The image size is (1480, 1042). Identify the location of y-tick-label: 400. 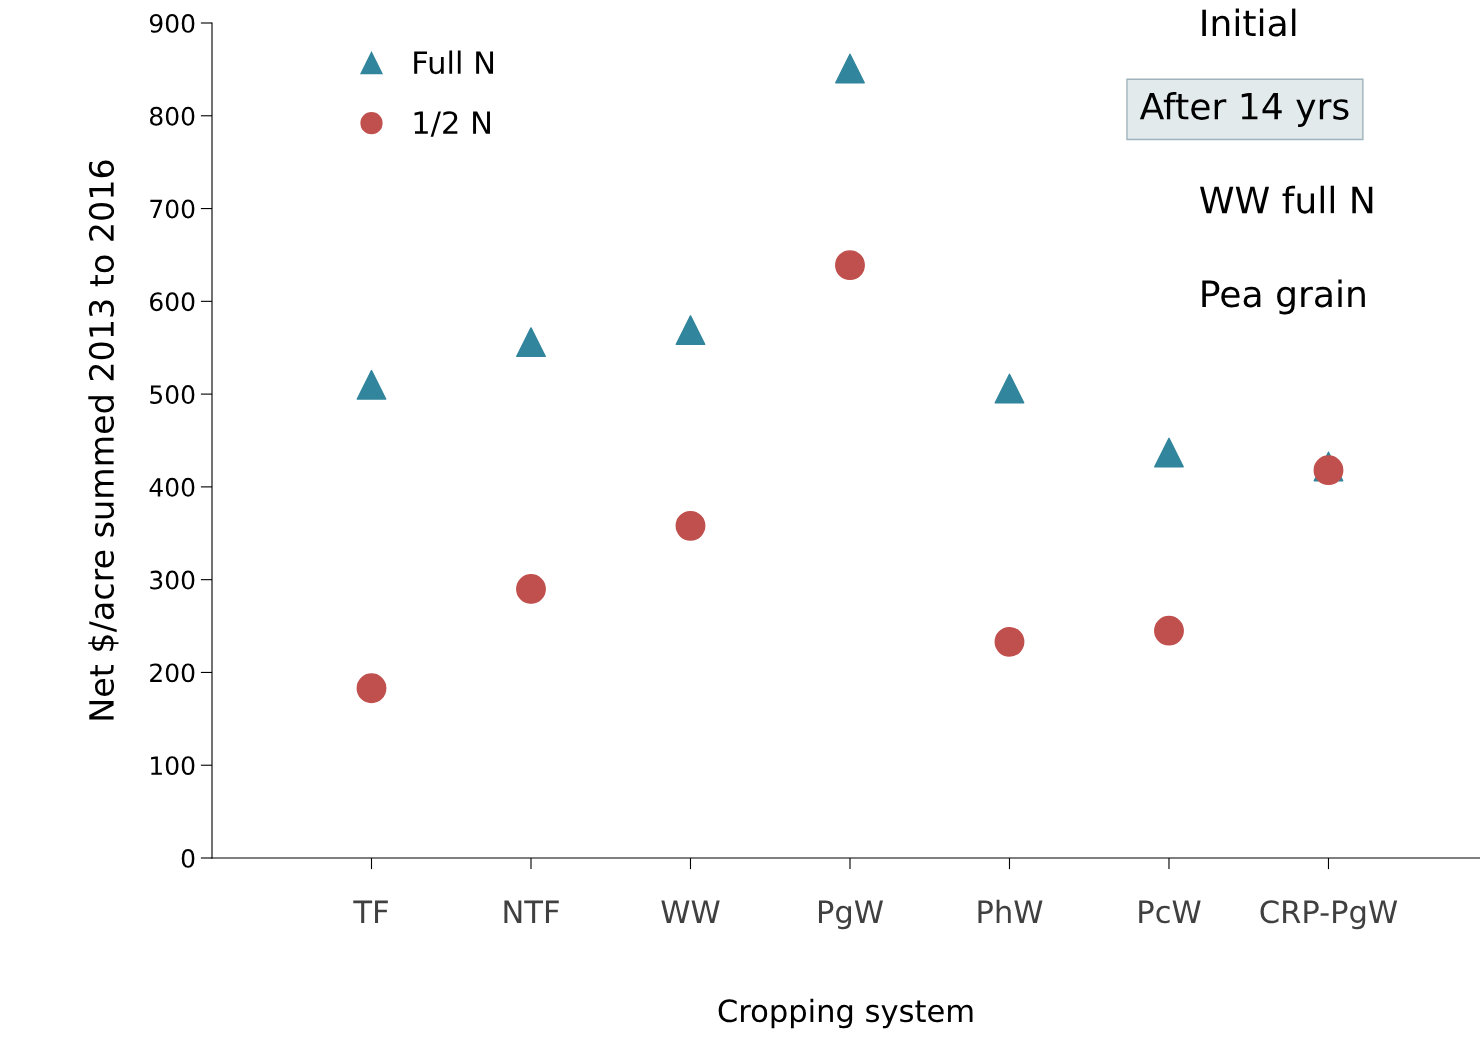
(172, 487).